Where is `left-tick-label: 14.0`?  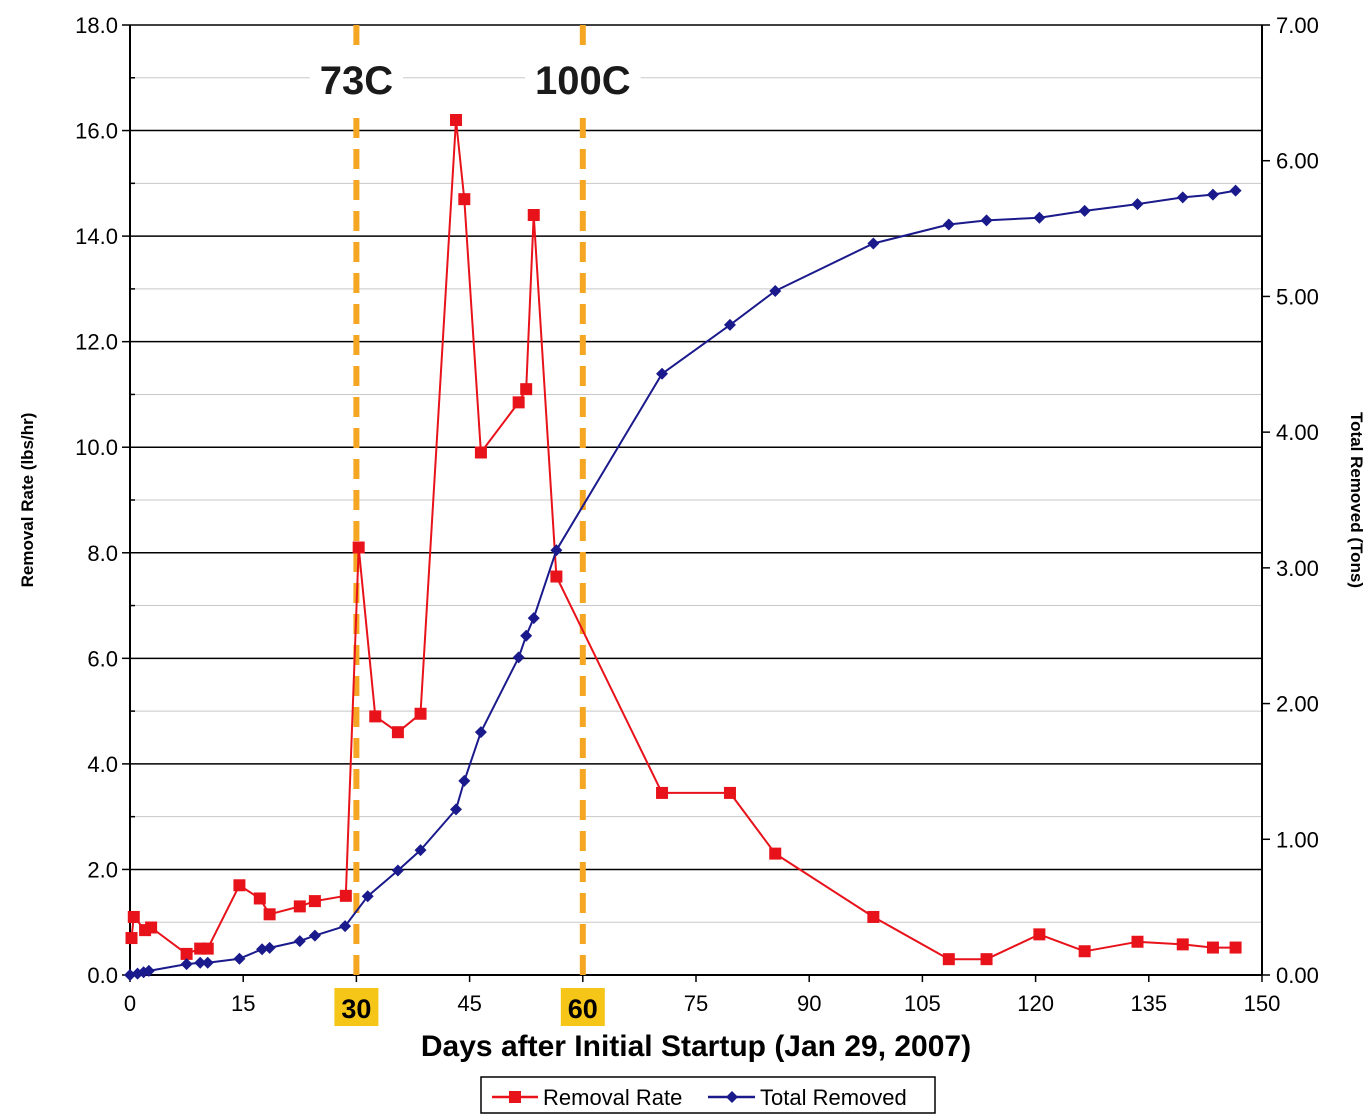 left-tick-label: 14.0 is located at coordinates (96, 236).